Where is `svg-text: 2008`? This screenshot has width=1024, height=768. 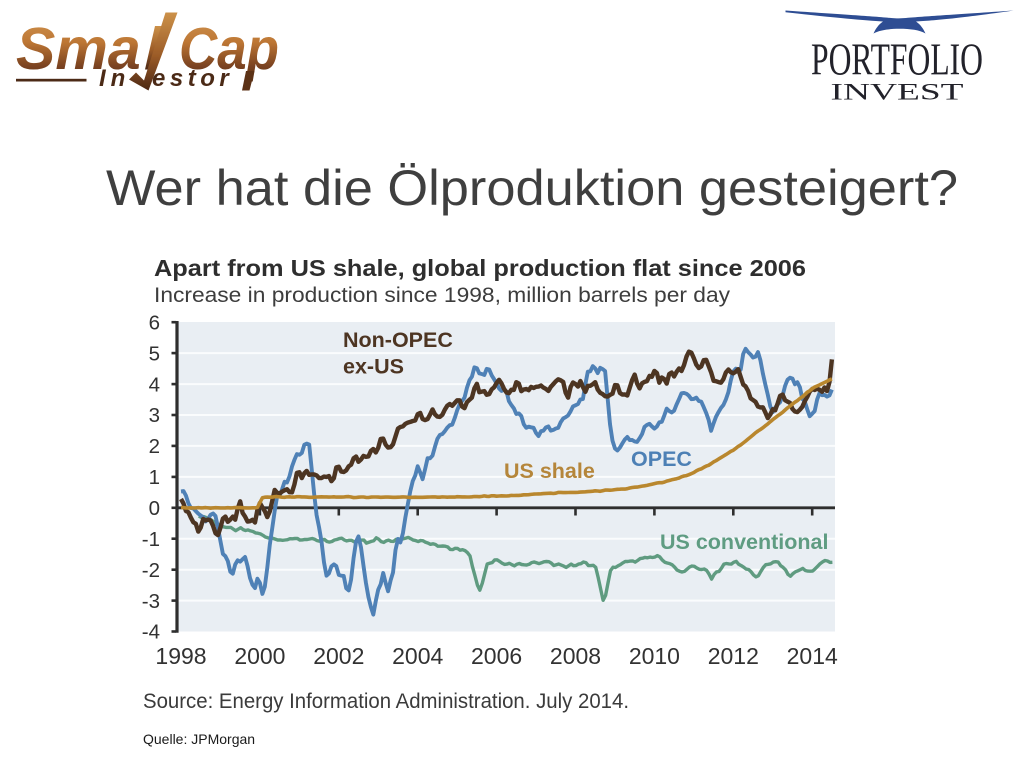 svg-text: 2008 is located at coordinates (575, 656).